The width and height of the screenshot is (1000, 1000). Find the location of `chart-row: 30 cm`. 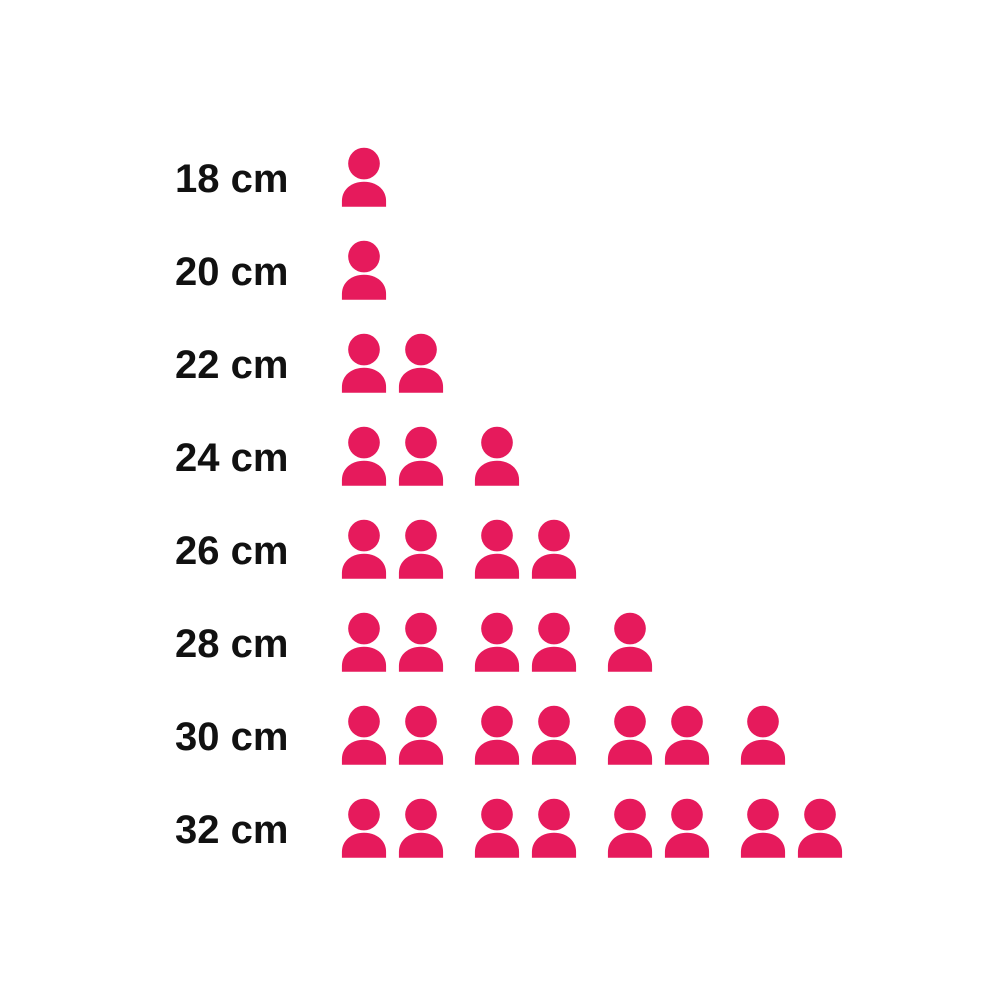

chart-row: 30 cm is located at coordinates (509, 734).